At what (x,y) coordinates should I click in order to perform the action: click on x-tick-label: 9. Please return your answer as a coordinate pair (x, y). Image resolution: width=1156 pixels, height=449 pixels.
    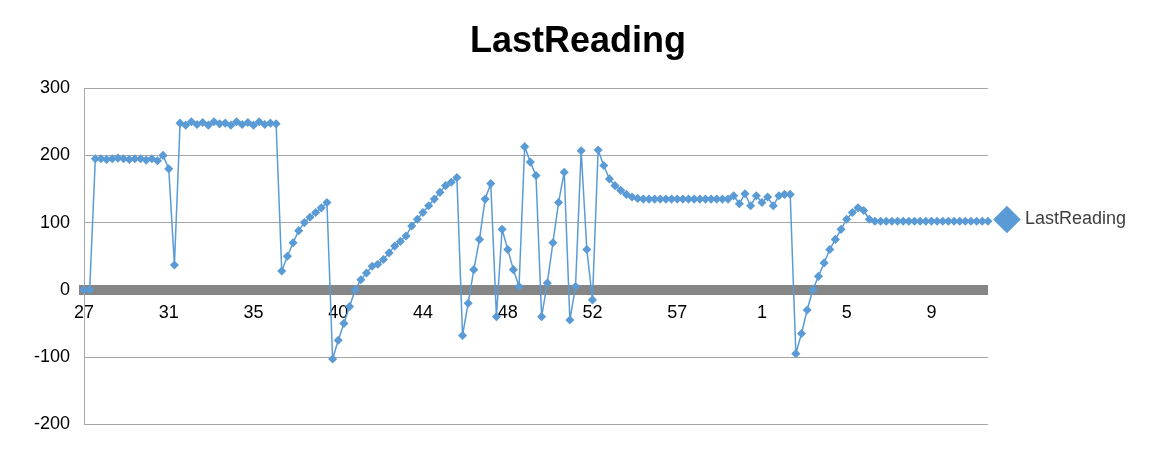
    Looking at the image, I should click on (931, 311).